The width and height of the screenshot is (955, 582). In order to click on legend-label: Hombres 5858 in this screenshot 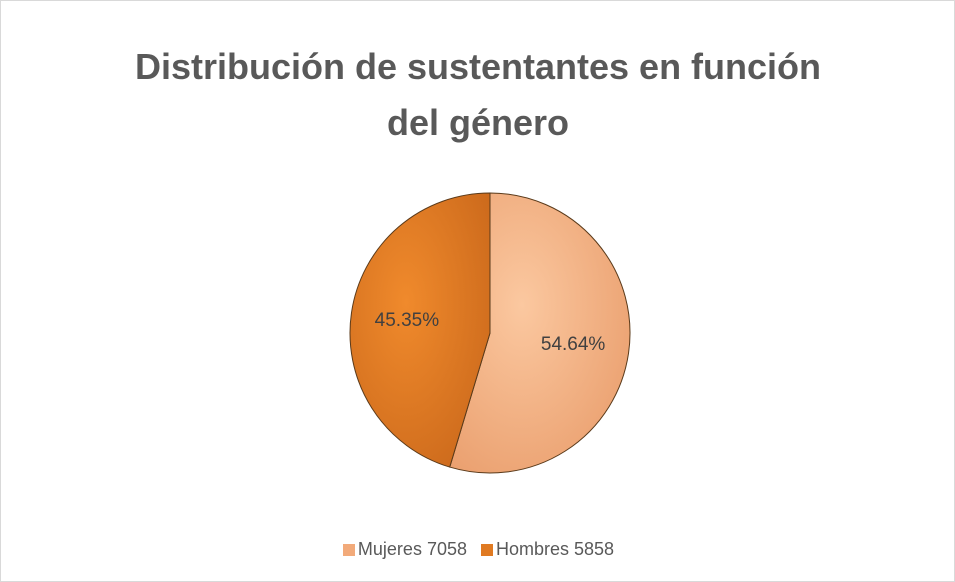, I will do `click(555, 549)`.